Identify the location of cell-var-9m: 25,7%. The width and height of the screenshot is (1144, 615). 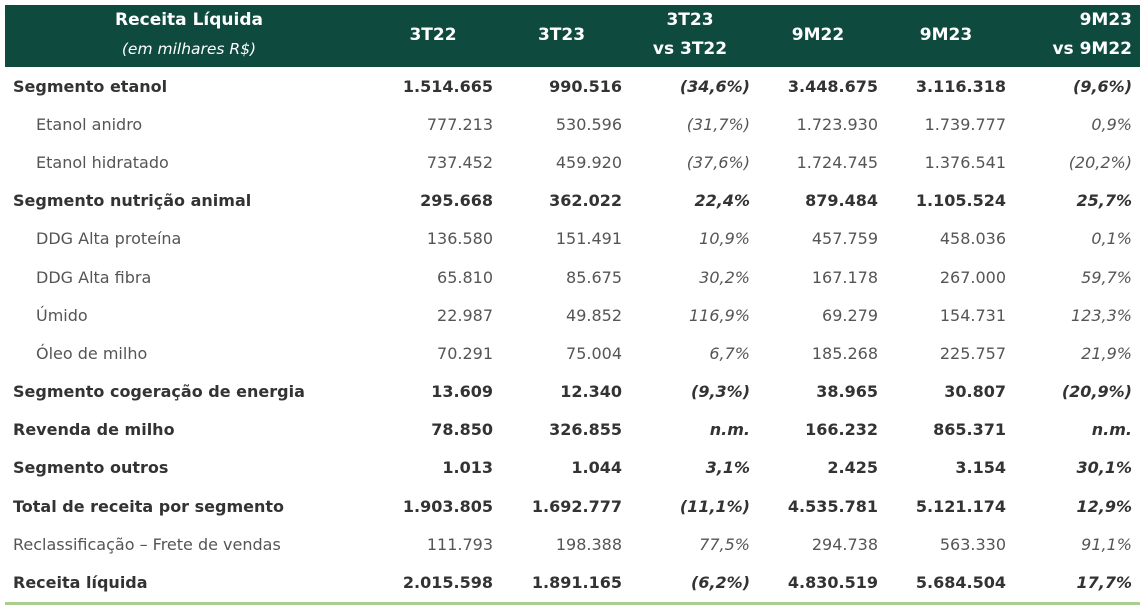
(1104, 201).